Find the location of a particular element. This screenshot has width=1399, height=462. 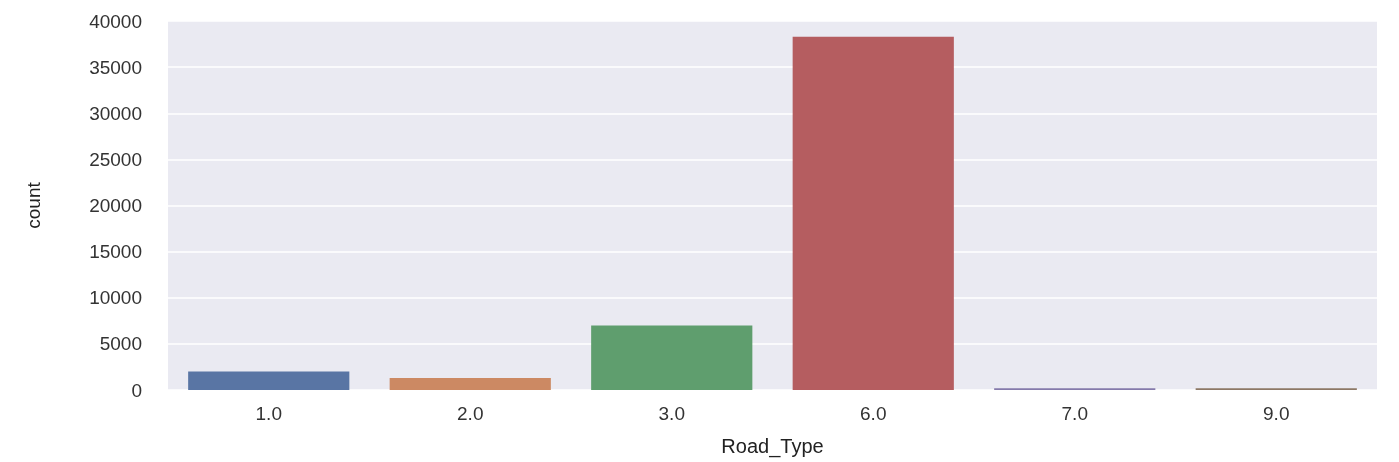

y-tick-label: 30000 is located at coordinates (115, 113).